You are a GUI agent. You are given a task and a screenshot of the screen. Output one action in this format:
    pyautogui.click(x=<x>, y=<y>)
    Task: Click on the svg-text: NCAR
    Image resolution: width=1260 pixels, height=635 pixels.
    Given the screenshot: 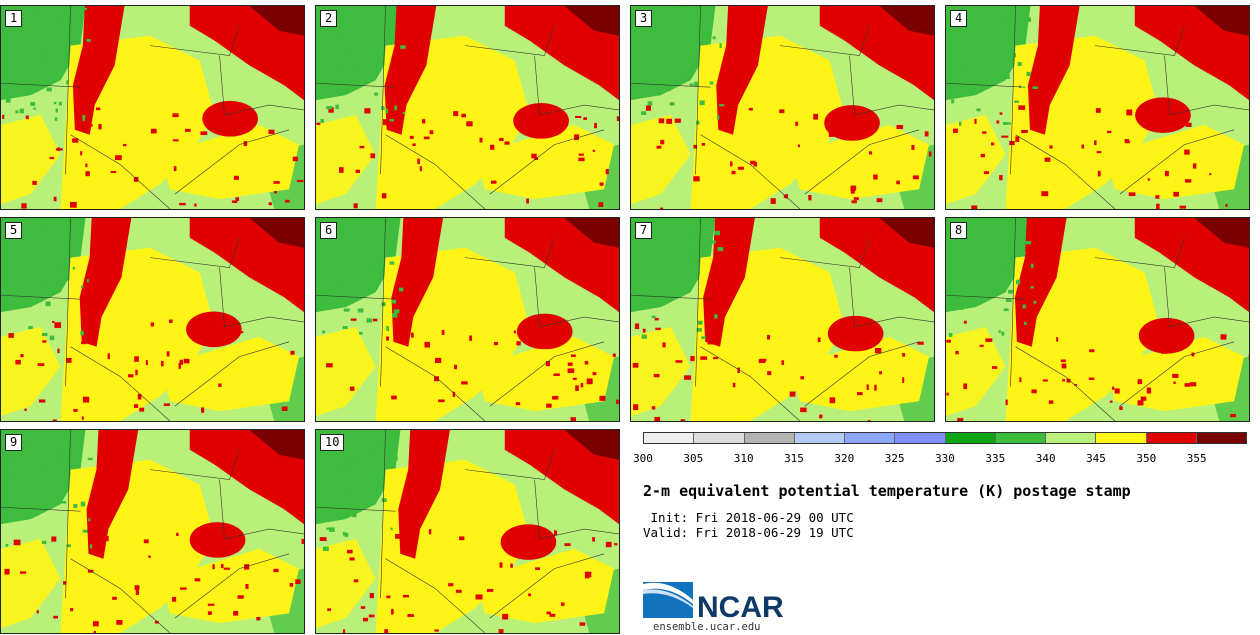 What is the action you would take?
    pyautogui.click(x=740, y=606)
    